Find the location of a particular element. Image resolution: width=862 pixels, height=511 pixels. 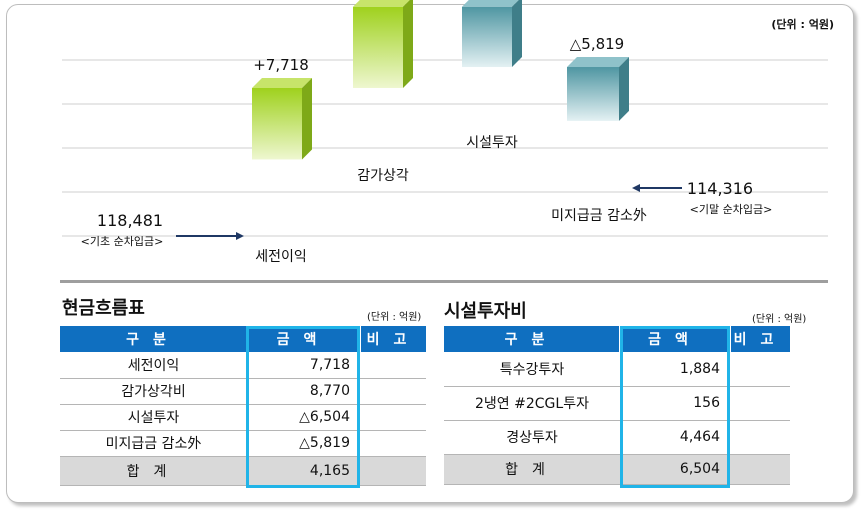

table-row: 세전이익 7,718 is located at coordinates (243, 365).